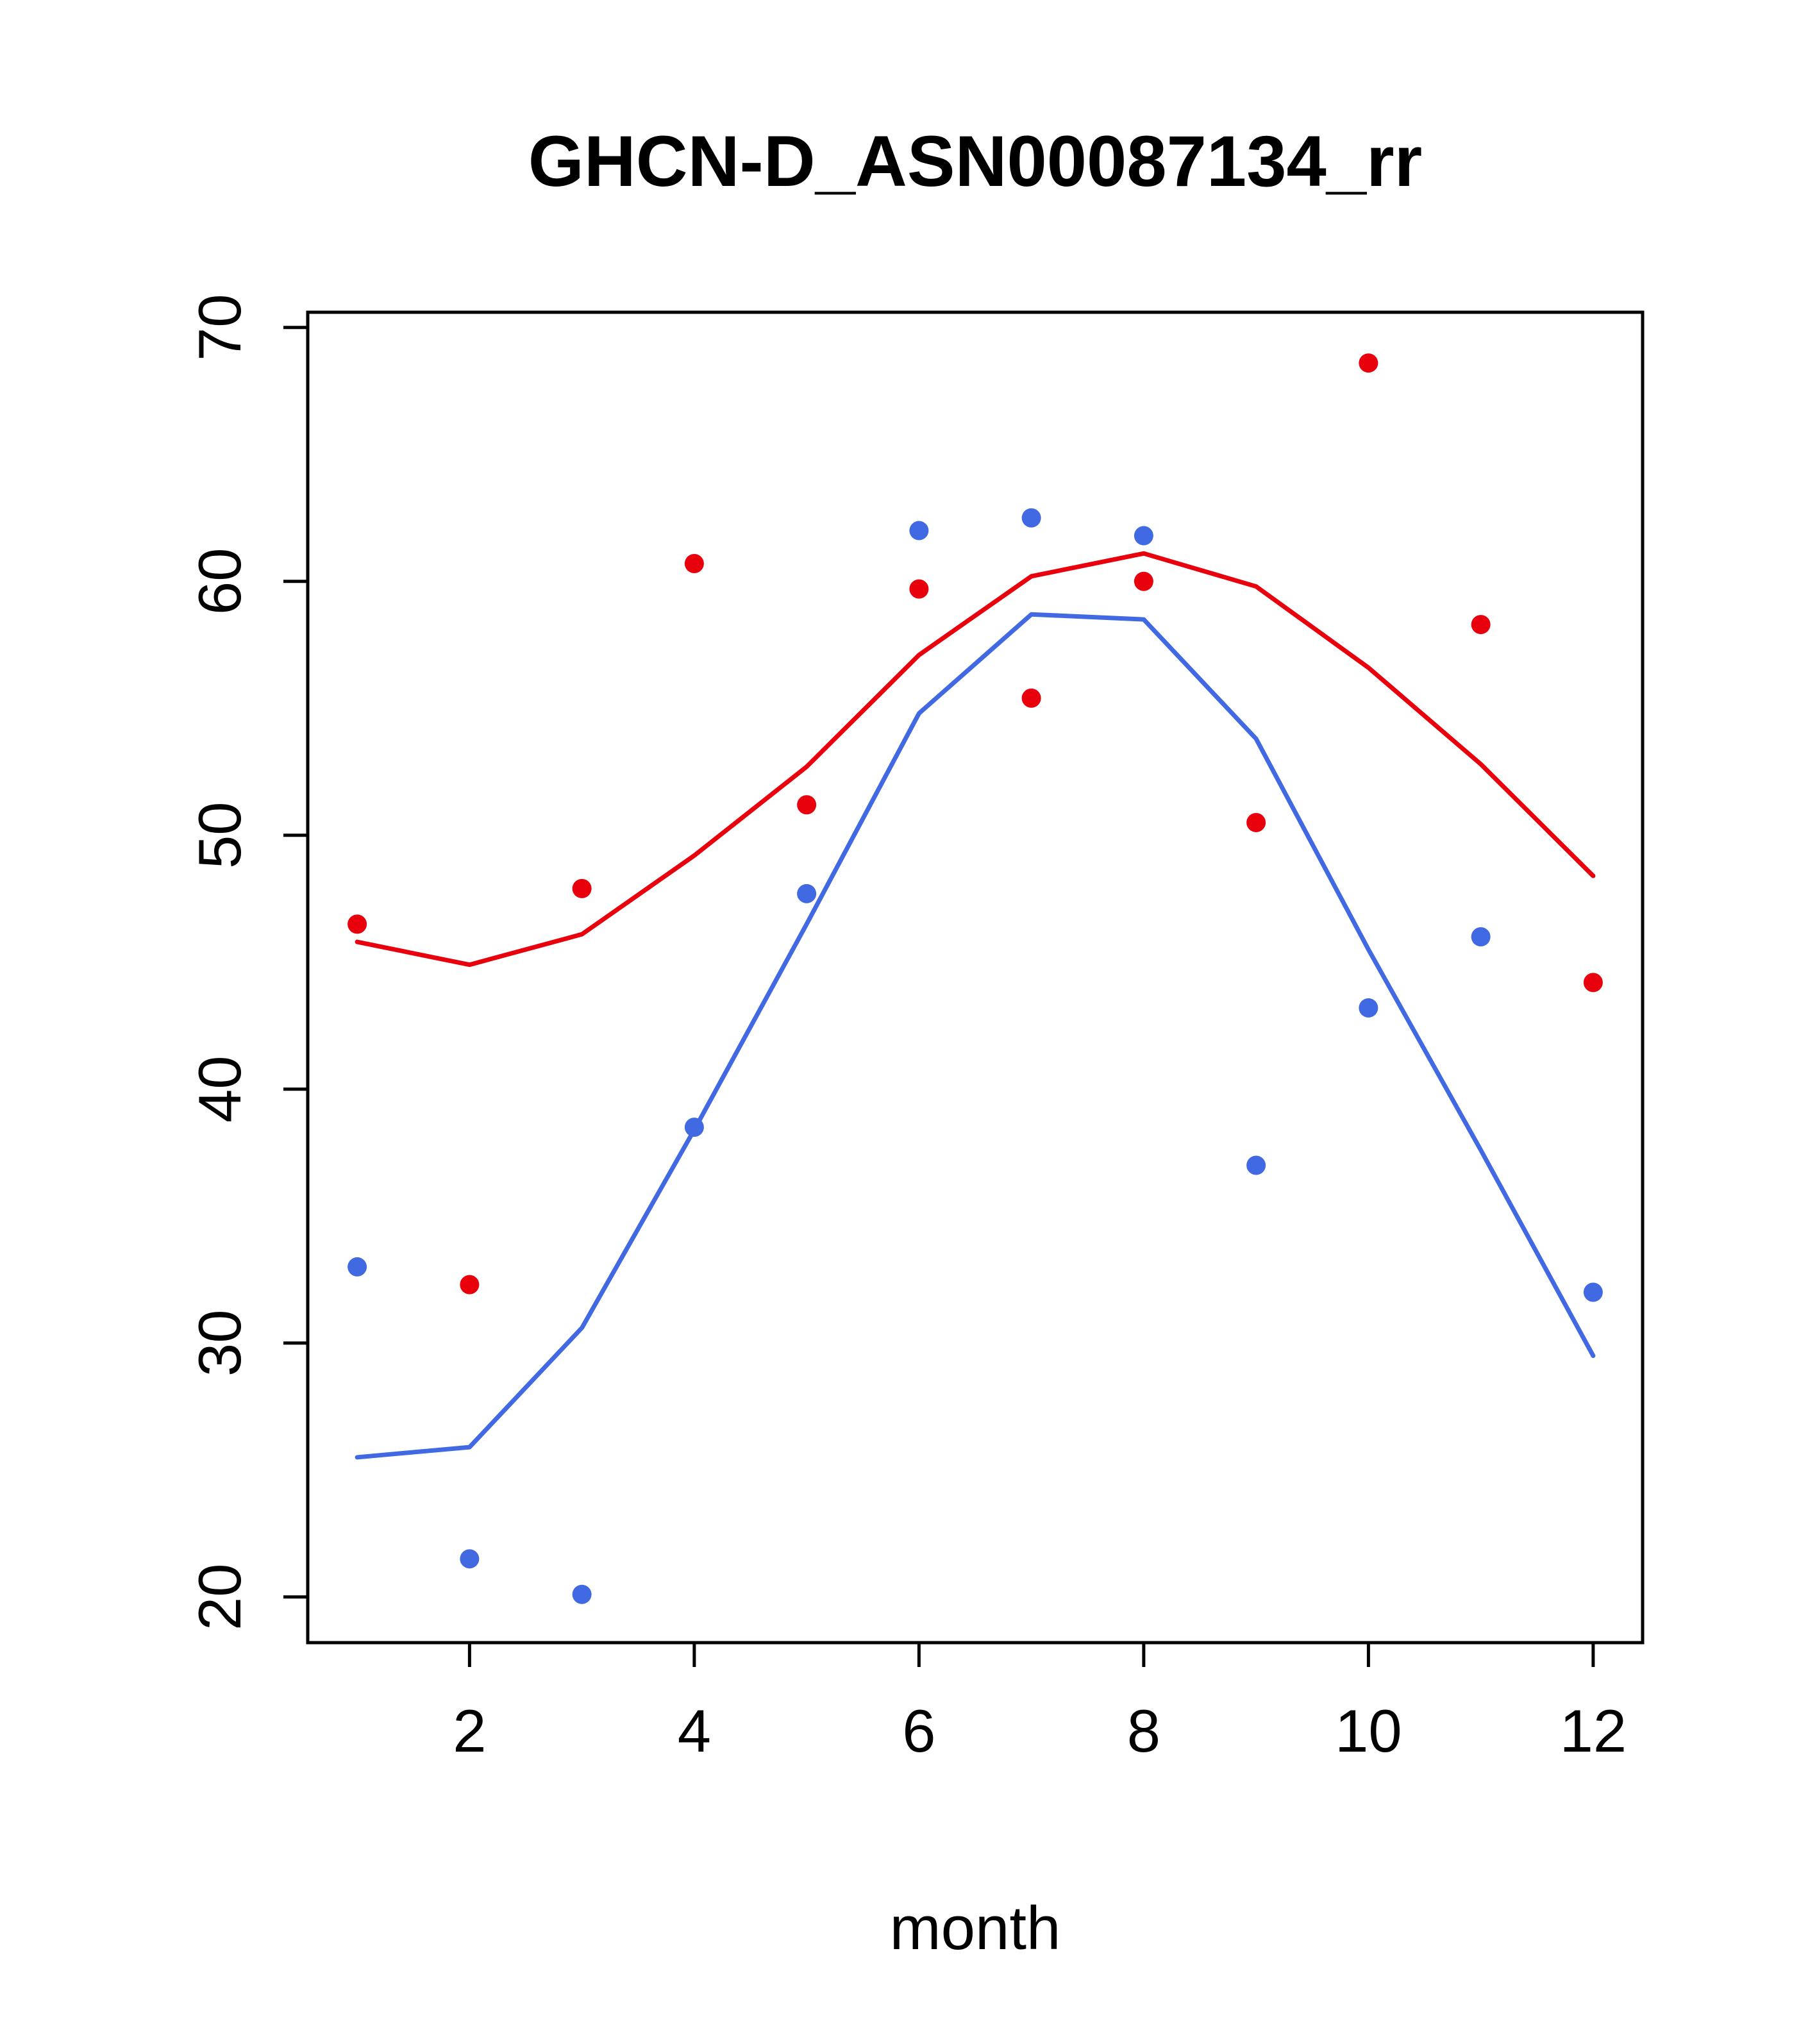  What do you see at coordinates (975, 760) in the screenshot?
I see `red-line` at bounding box center [975, 760].